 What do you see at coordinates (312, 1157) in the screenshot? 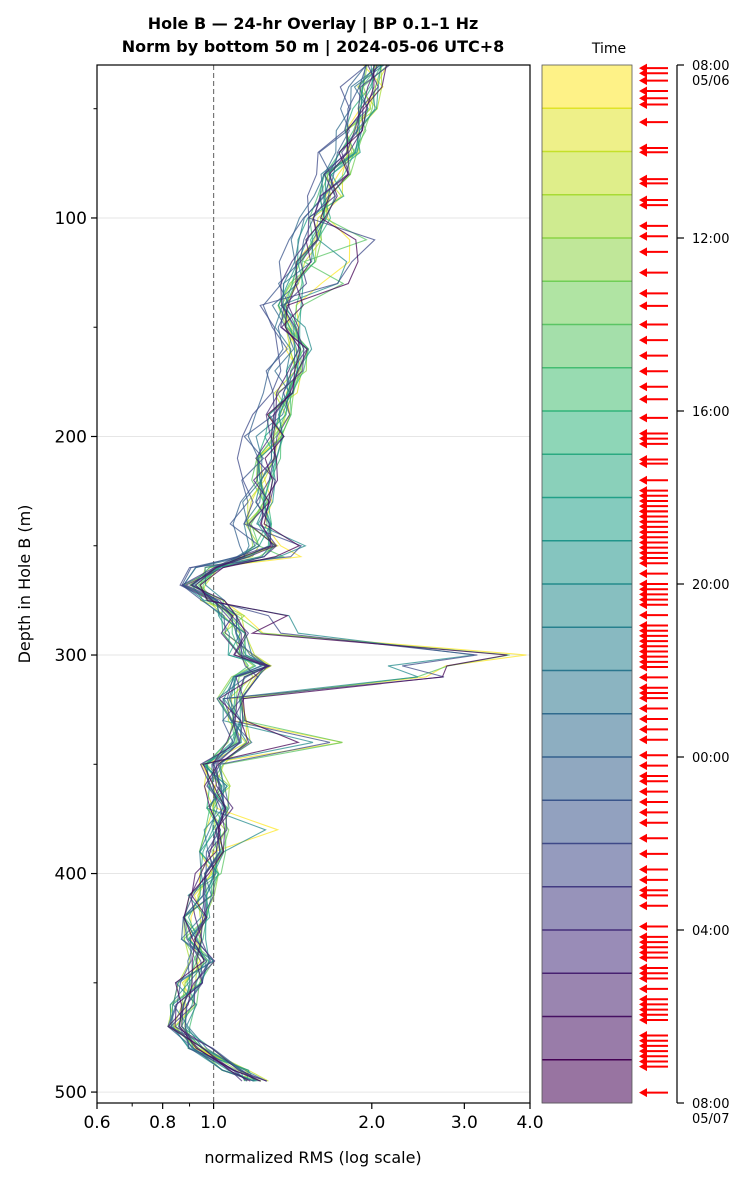
I see `x-axis-label: normalized RMS (log scale)` at bounding box center [312, 1157].